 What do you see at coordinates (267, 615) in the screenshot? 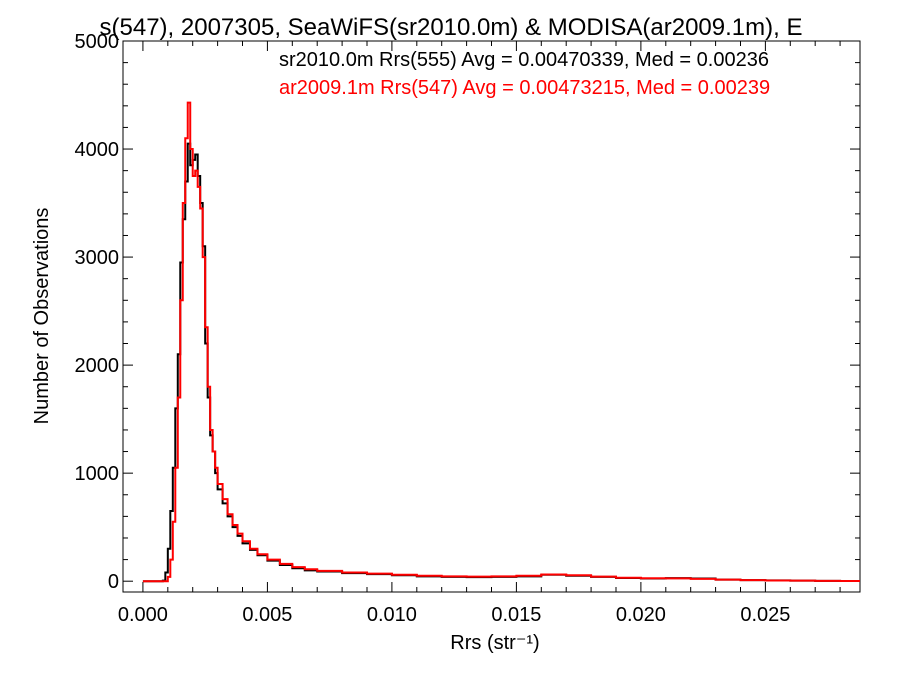
I see `x-tick-label: 0.005` at bounding box center [267, 615].